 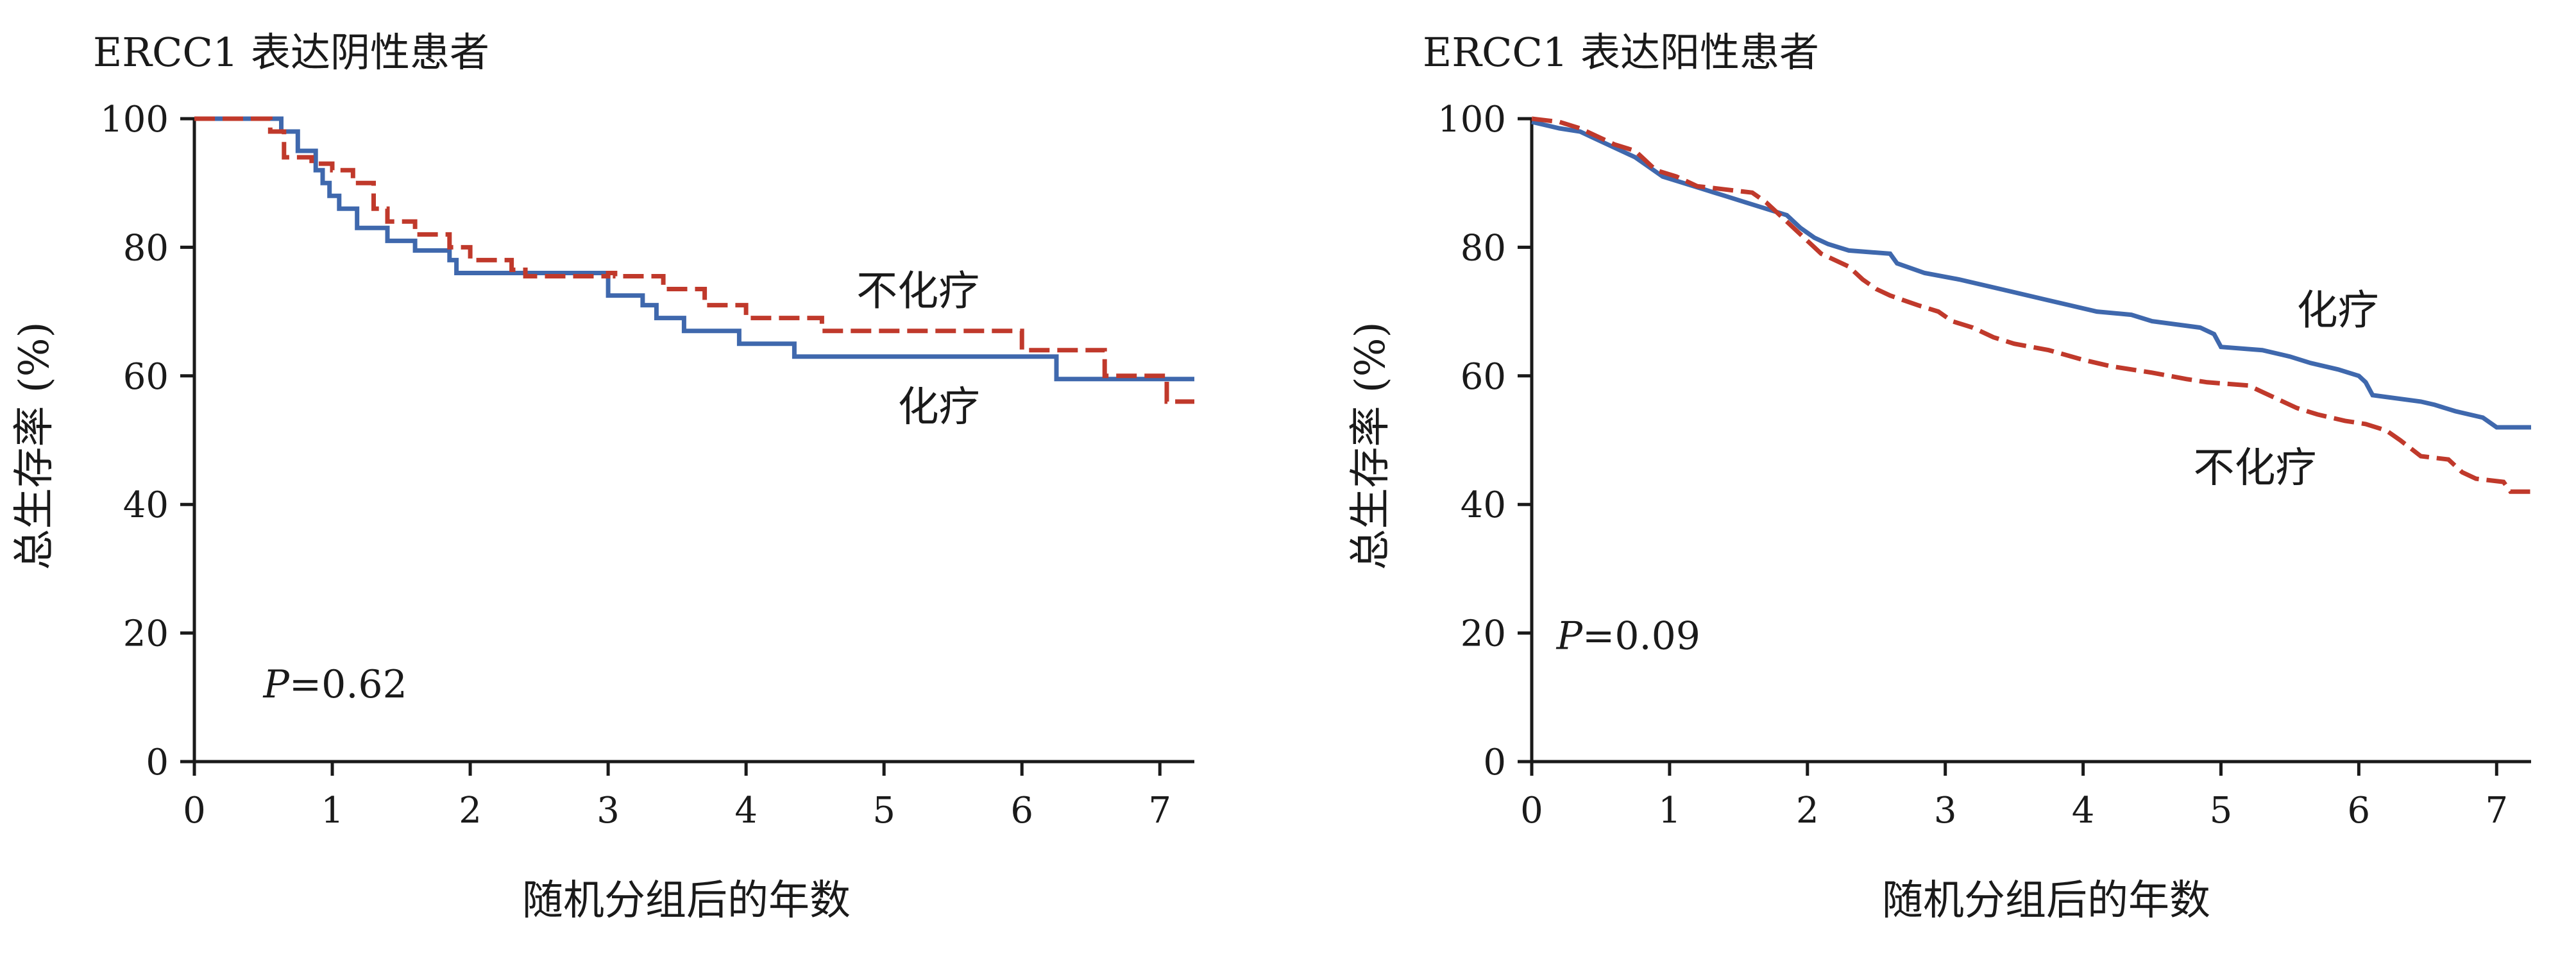 I want to click on p-value-number: =0.09, so click(x=1641, y=636).